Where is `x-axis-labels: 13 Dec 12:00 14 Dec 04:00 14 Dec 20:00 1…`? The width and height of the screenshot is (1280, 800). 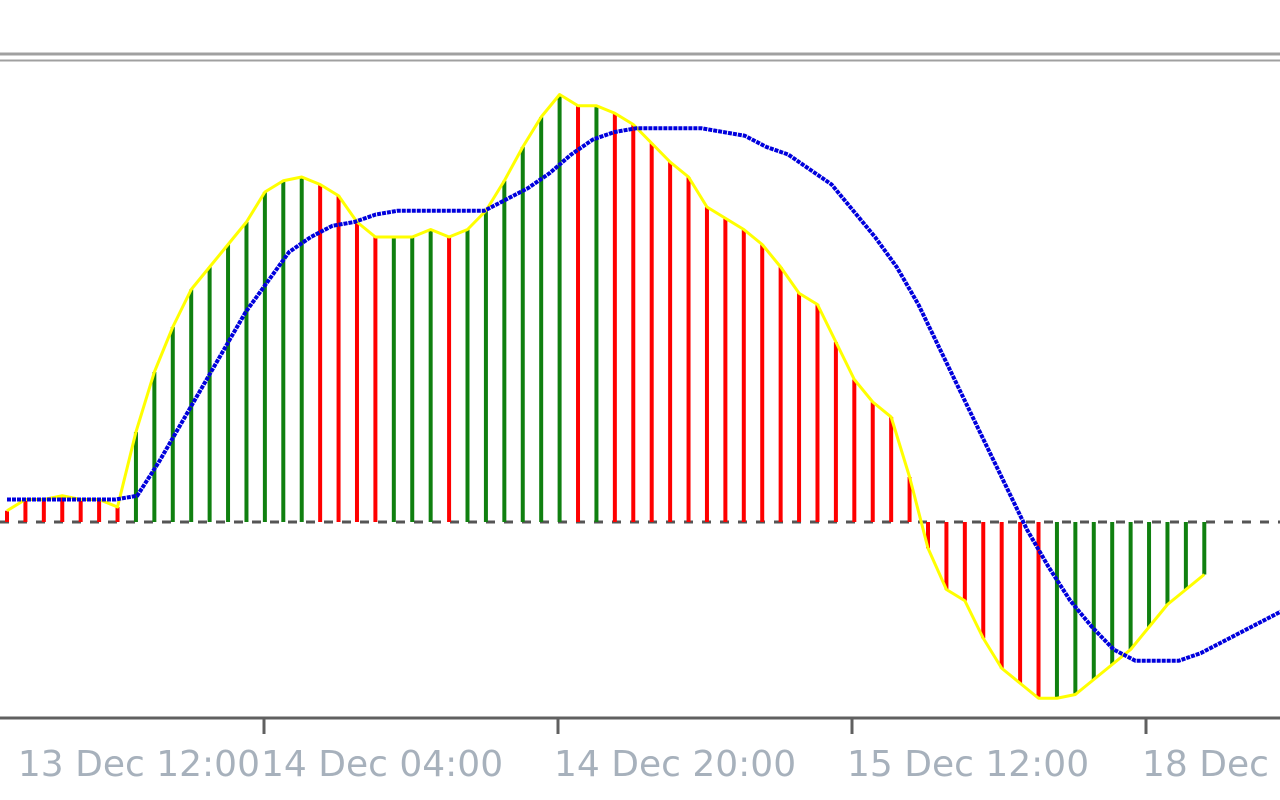 x-axis-labels: 13 Dec 12:00 14 Dec 04:00 14 Dec 20:00 1… is located at coordinates (643, 764).